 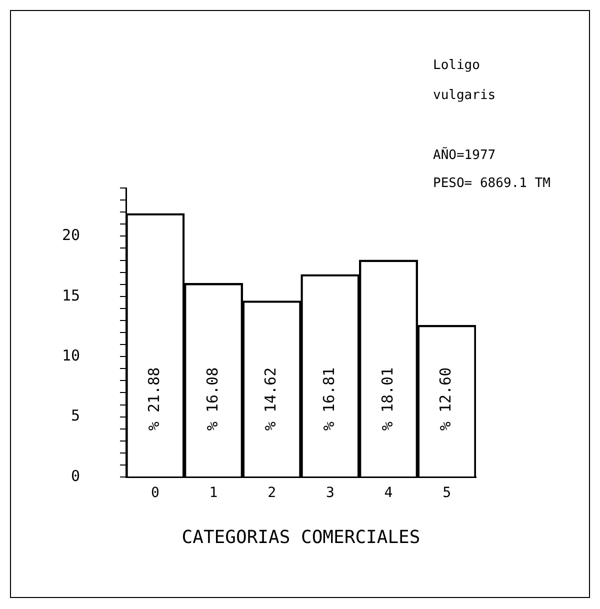 What do you see at coordinates (447, 493) in the screenshot?
I see `x-tick-label: 5` at bounding box center [447, 493].